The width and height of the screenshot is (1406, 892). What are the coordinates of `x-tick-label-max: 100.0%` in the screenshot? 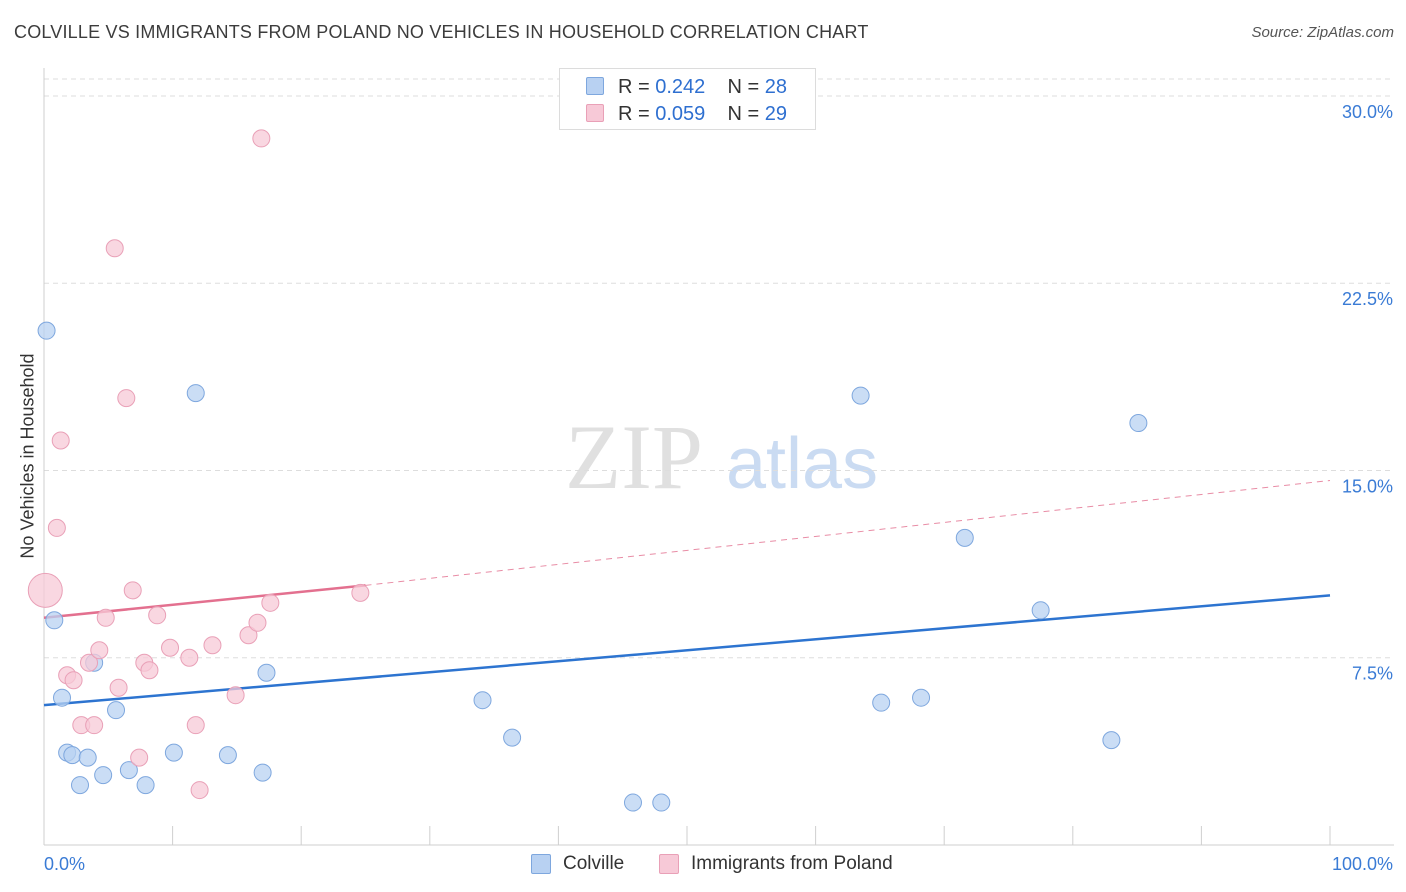 It's located at (1362, 864).